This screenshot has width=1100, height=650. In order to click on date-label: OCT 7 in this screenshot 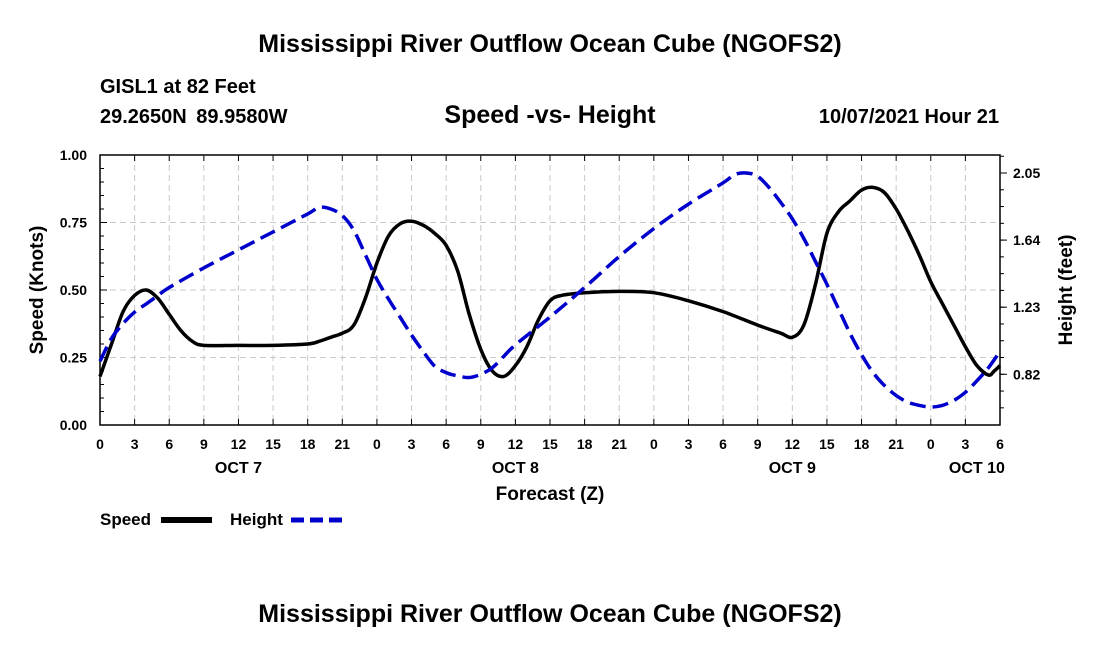, I will do `click(238, 468)`.